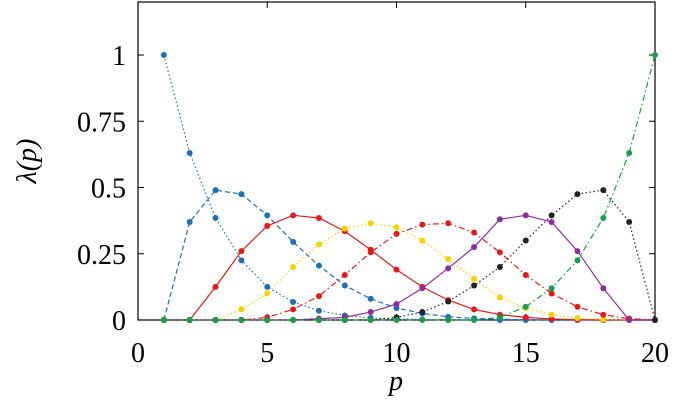  Describe the element at coordinates (108, 189) in the screenshot. I see `y-tick-label: 0.5` at that location.